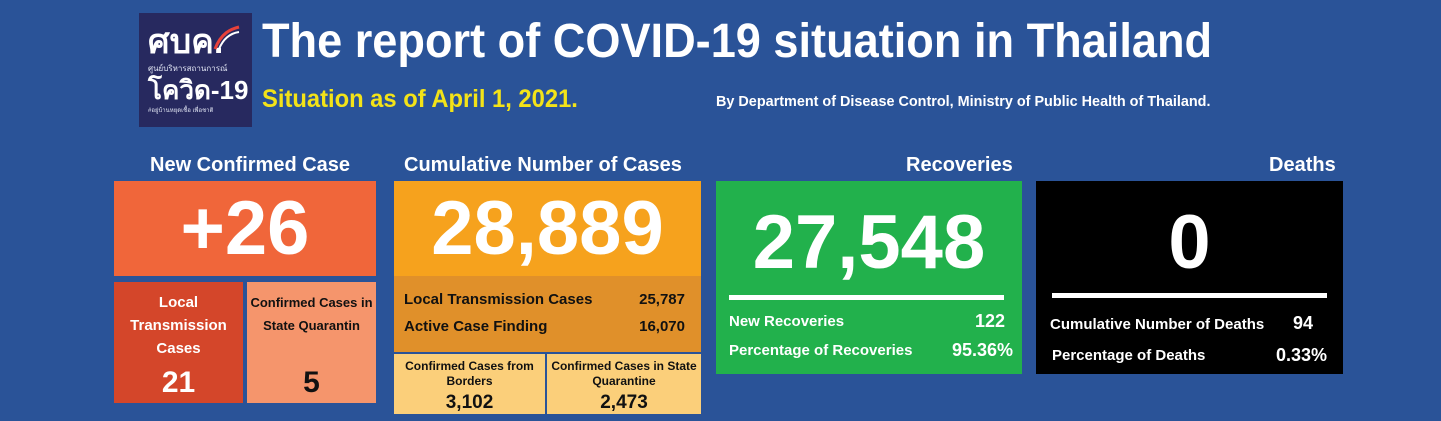  What do you see at coordinates (311, 342) in the screenshot?
I see `state-quarantine-panel: Confirmed Cases in State Quarantin 5` at bounding box center [311, 342].